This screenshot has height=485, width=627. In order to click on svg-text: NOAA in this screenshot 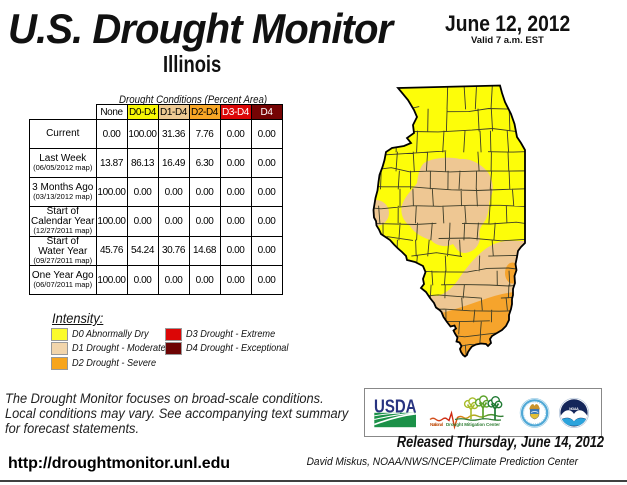, I will do `click(574, 409)`.